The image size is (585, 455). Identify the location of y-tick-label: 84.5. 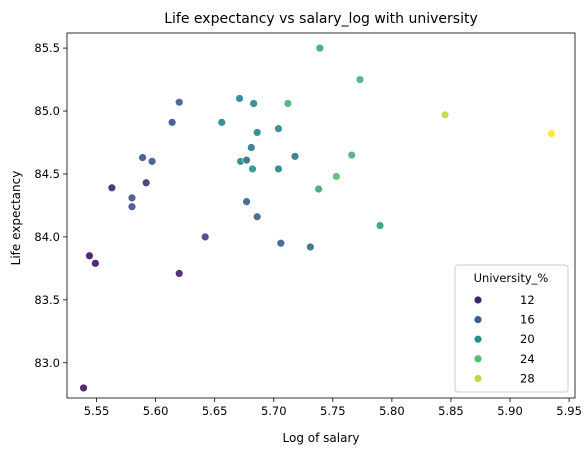
(47, 174).